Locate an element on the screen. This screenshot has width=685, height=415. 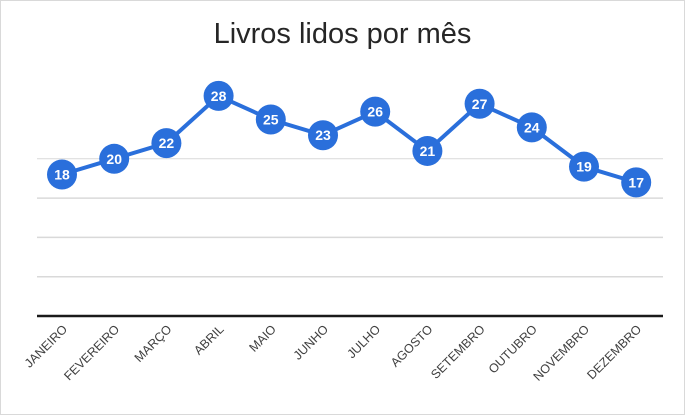
x-tick-label: ABRIL is located at coordinates (208, 339).